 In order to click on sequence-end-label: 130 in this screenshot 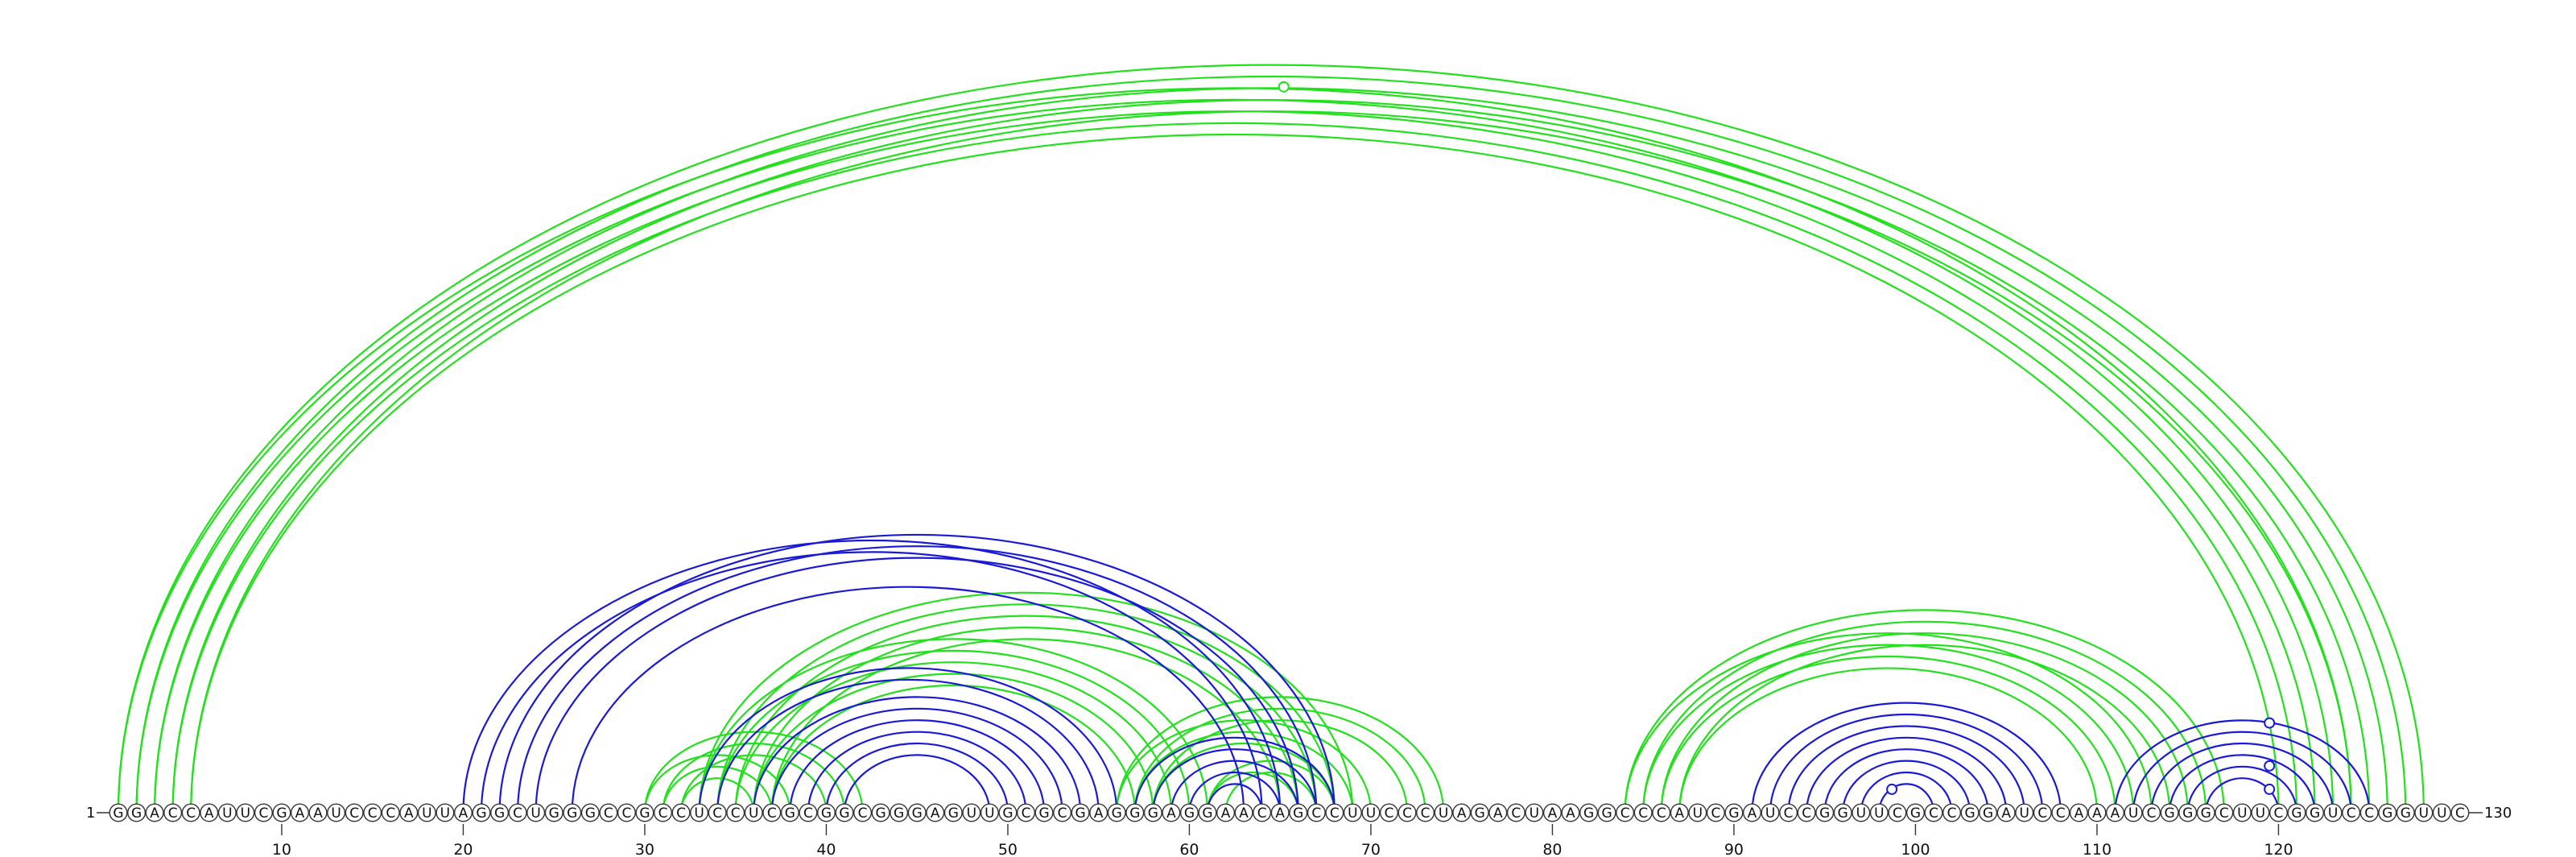, I will do `click(2498, 813)`.